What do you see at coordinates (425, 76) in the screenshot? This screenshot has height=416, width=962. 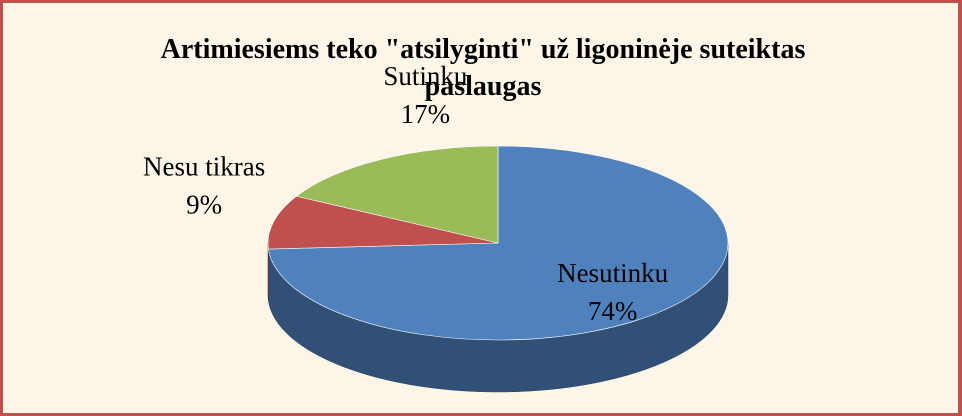 I see `slice-label: Sutinku` at bounding box center [425, 76].